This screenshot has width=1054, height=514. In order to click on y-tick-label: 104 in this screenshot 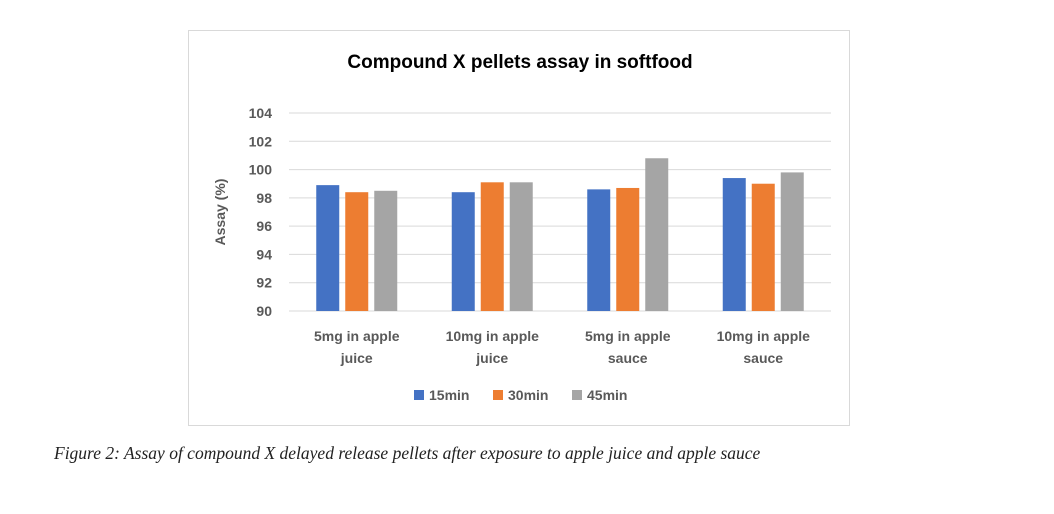, I will do `click(261, 113)`.